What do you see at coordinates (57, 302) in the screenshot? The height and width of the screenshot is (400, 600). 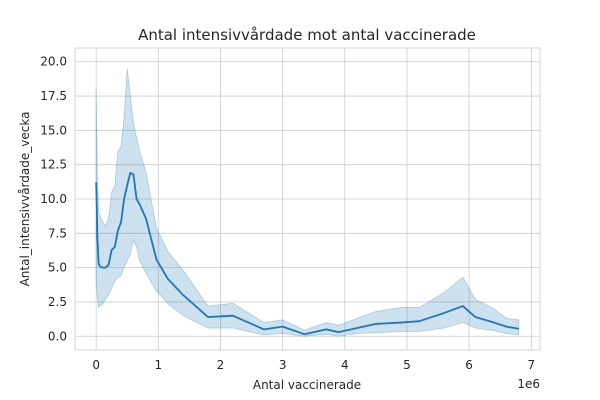 I see `y-tick-label: 2.5` at bounding box center [57, 302].